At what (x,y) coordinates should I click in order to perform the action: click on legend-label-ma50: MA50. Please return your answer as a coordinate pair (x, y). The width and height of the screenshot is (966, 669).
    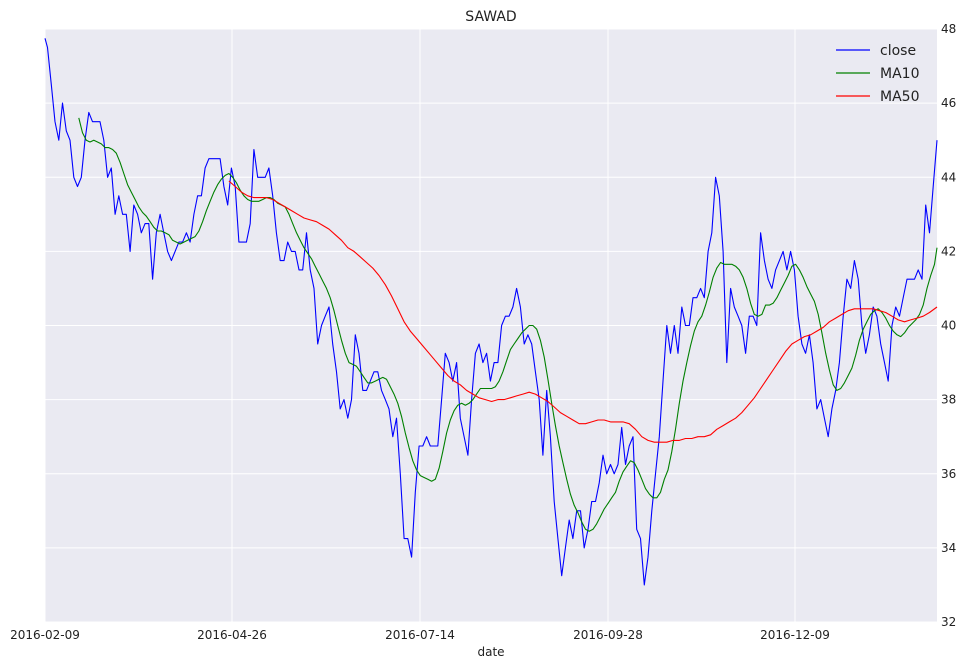
    Looking at the image, I should click on (899, 97).